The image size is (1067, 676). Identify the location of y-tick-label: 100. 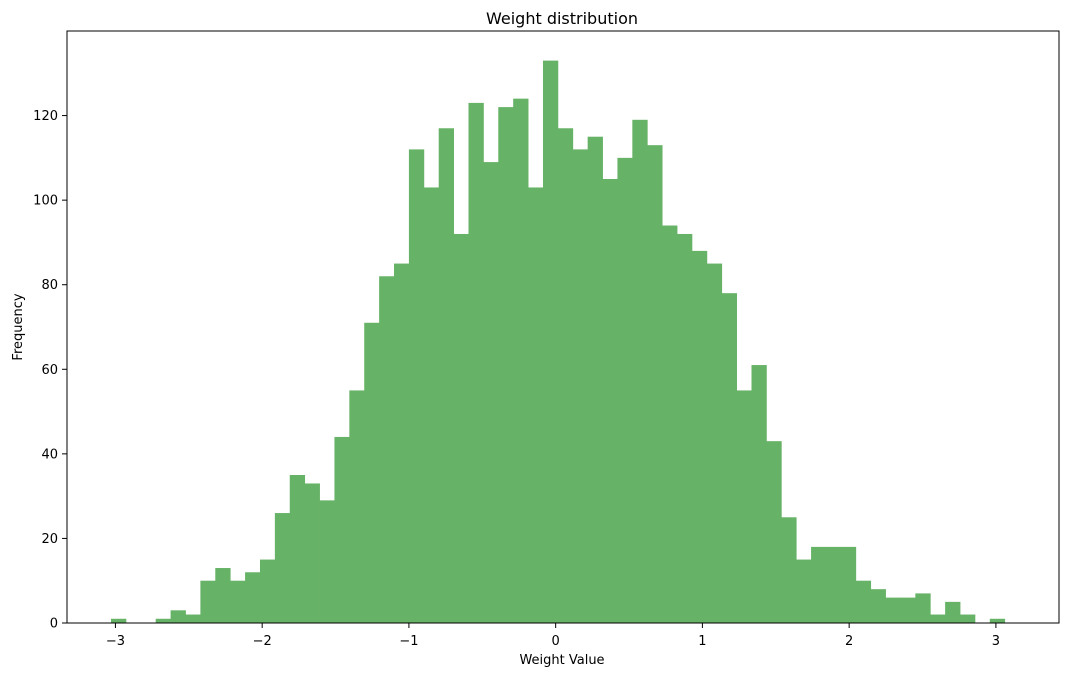
(45, 201).